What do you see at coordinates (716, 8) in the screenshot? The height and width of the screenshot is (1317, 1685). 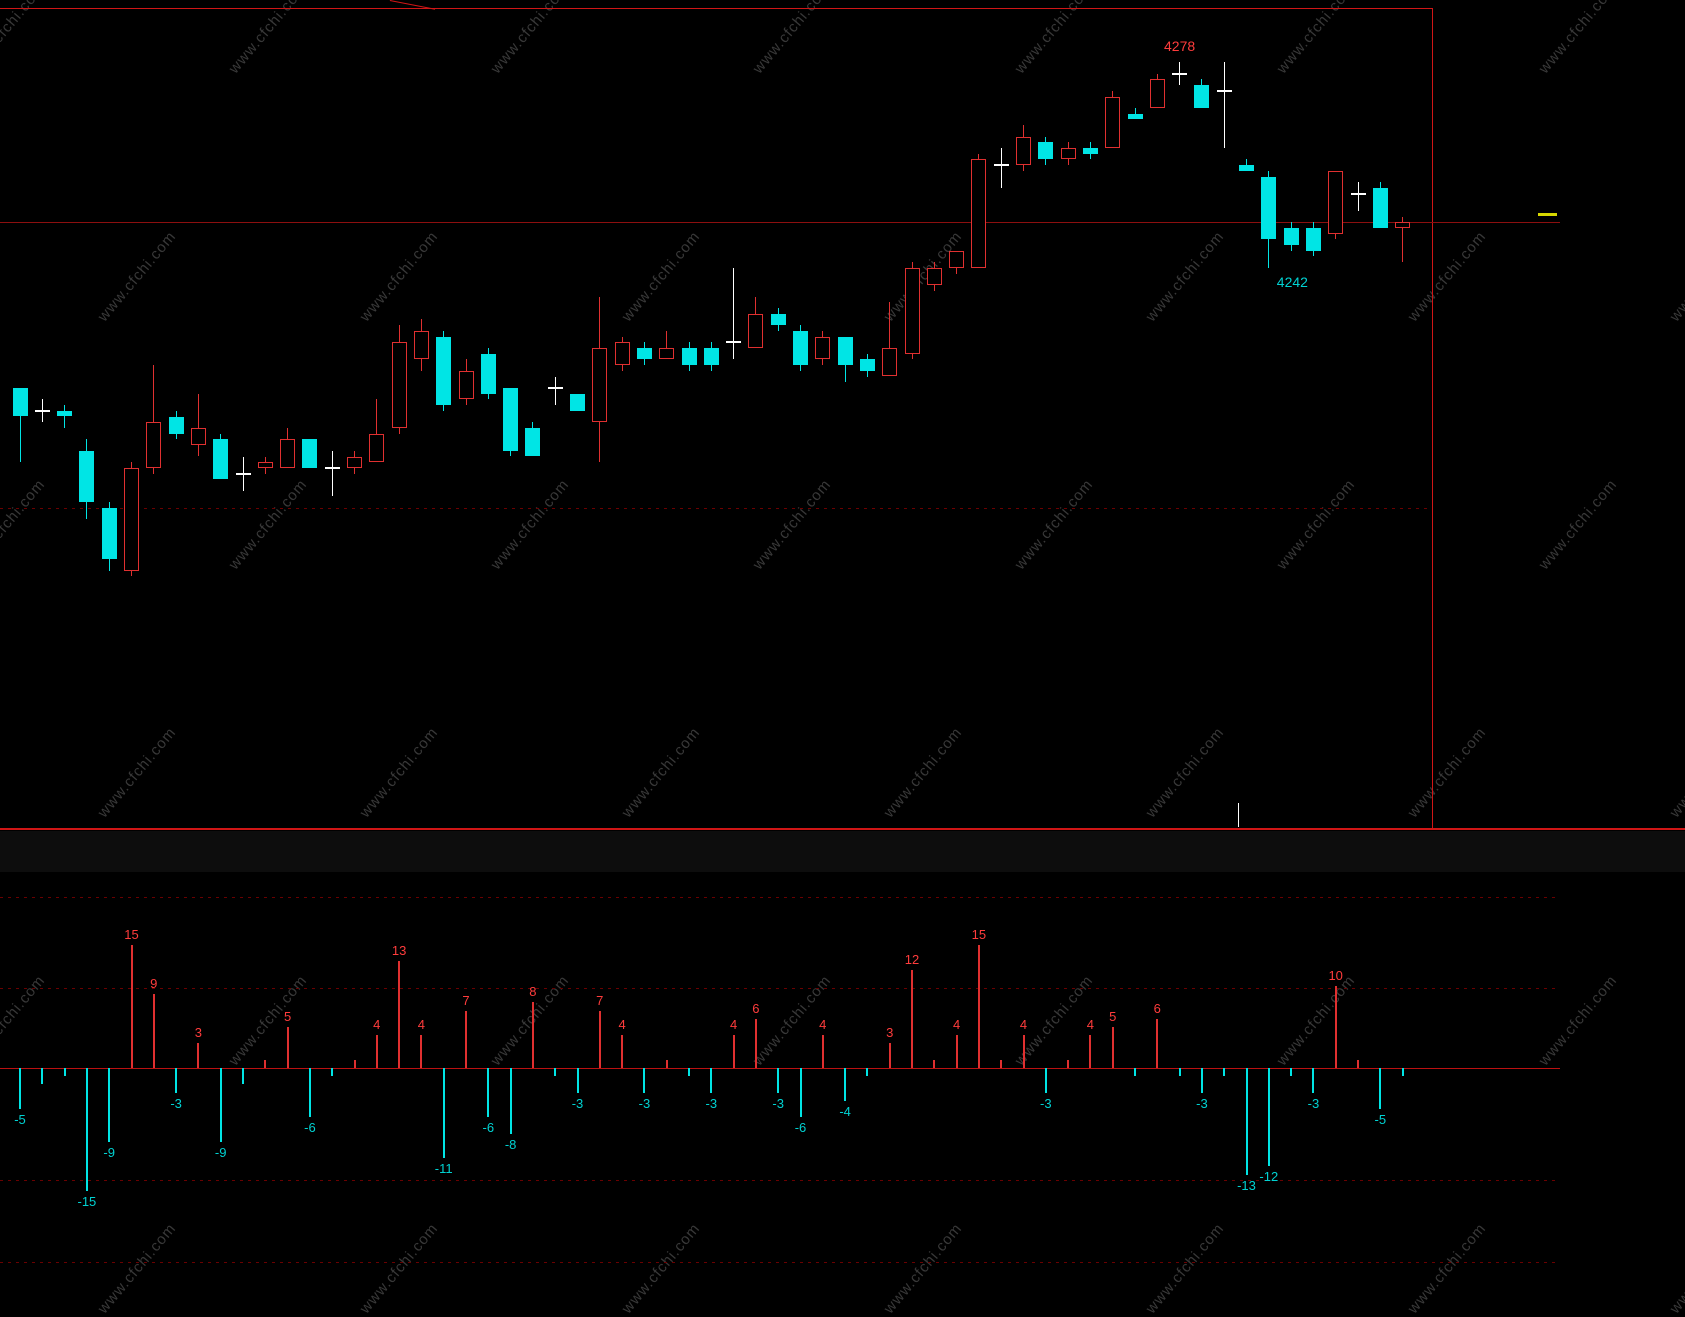 I see `chart-top-border` at bounding box center [716, 8].